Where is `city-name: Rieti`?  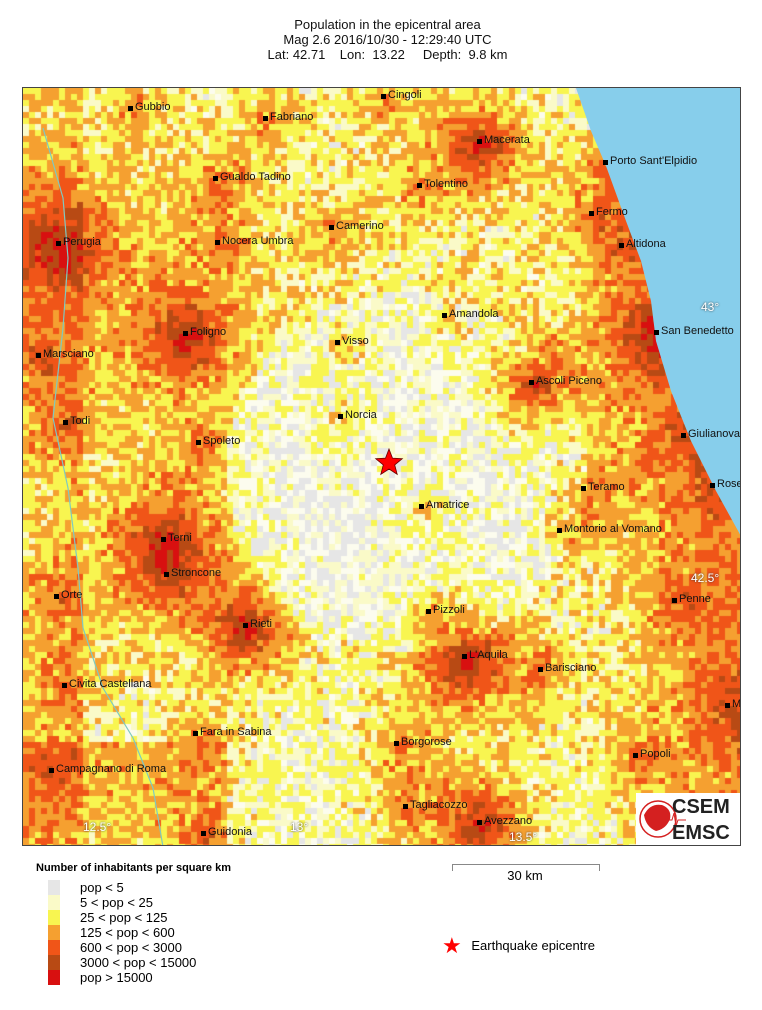 city-name: Rieti is located at coordinates (261, 624).